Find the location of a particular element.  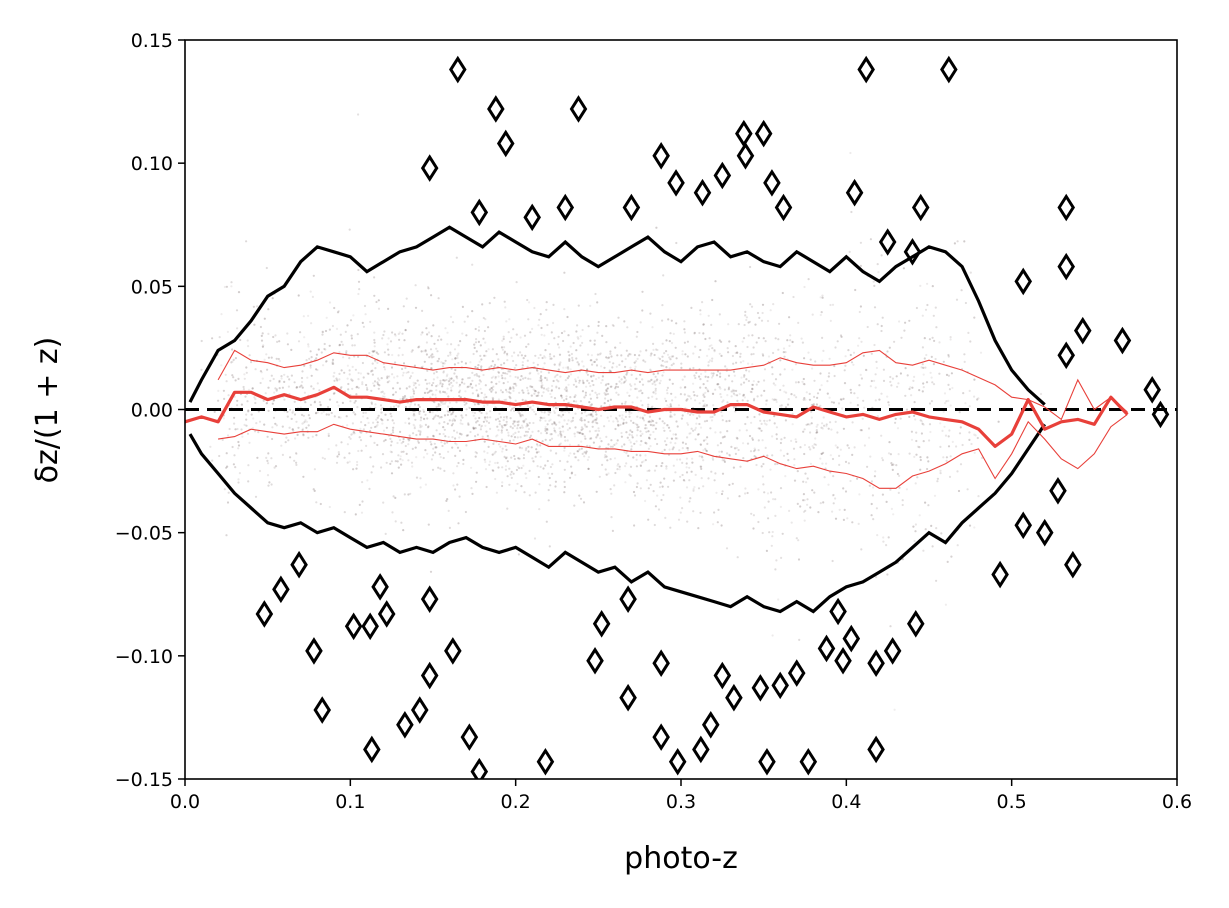

lower-contour is located at coordinates (617, 518).